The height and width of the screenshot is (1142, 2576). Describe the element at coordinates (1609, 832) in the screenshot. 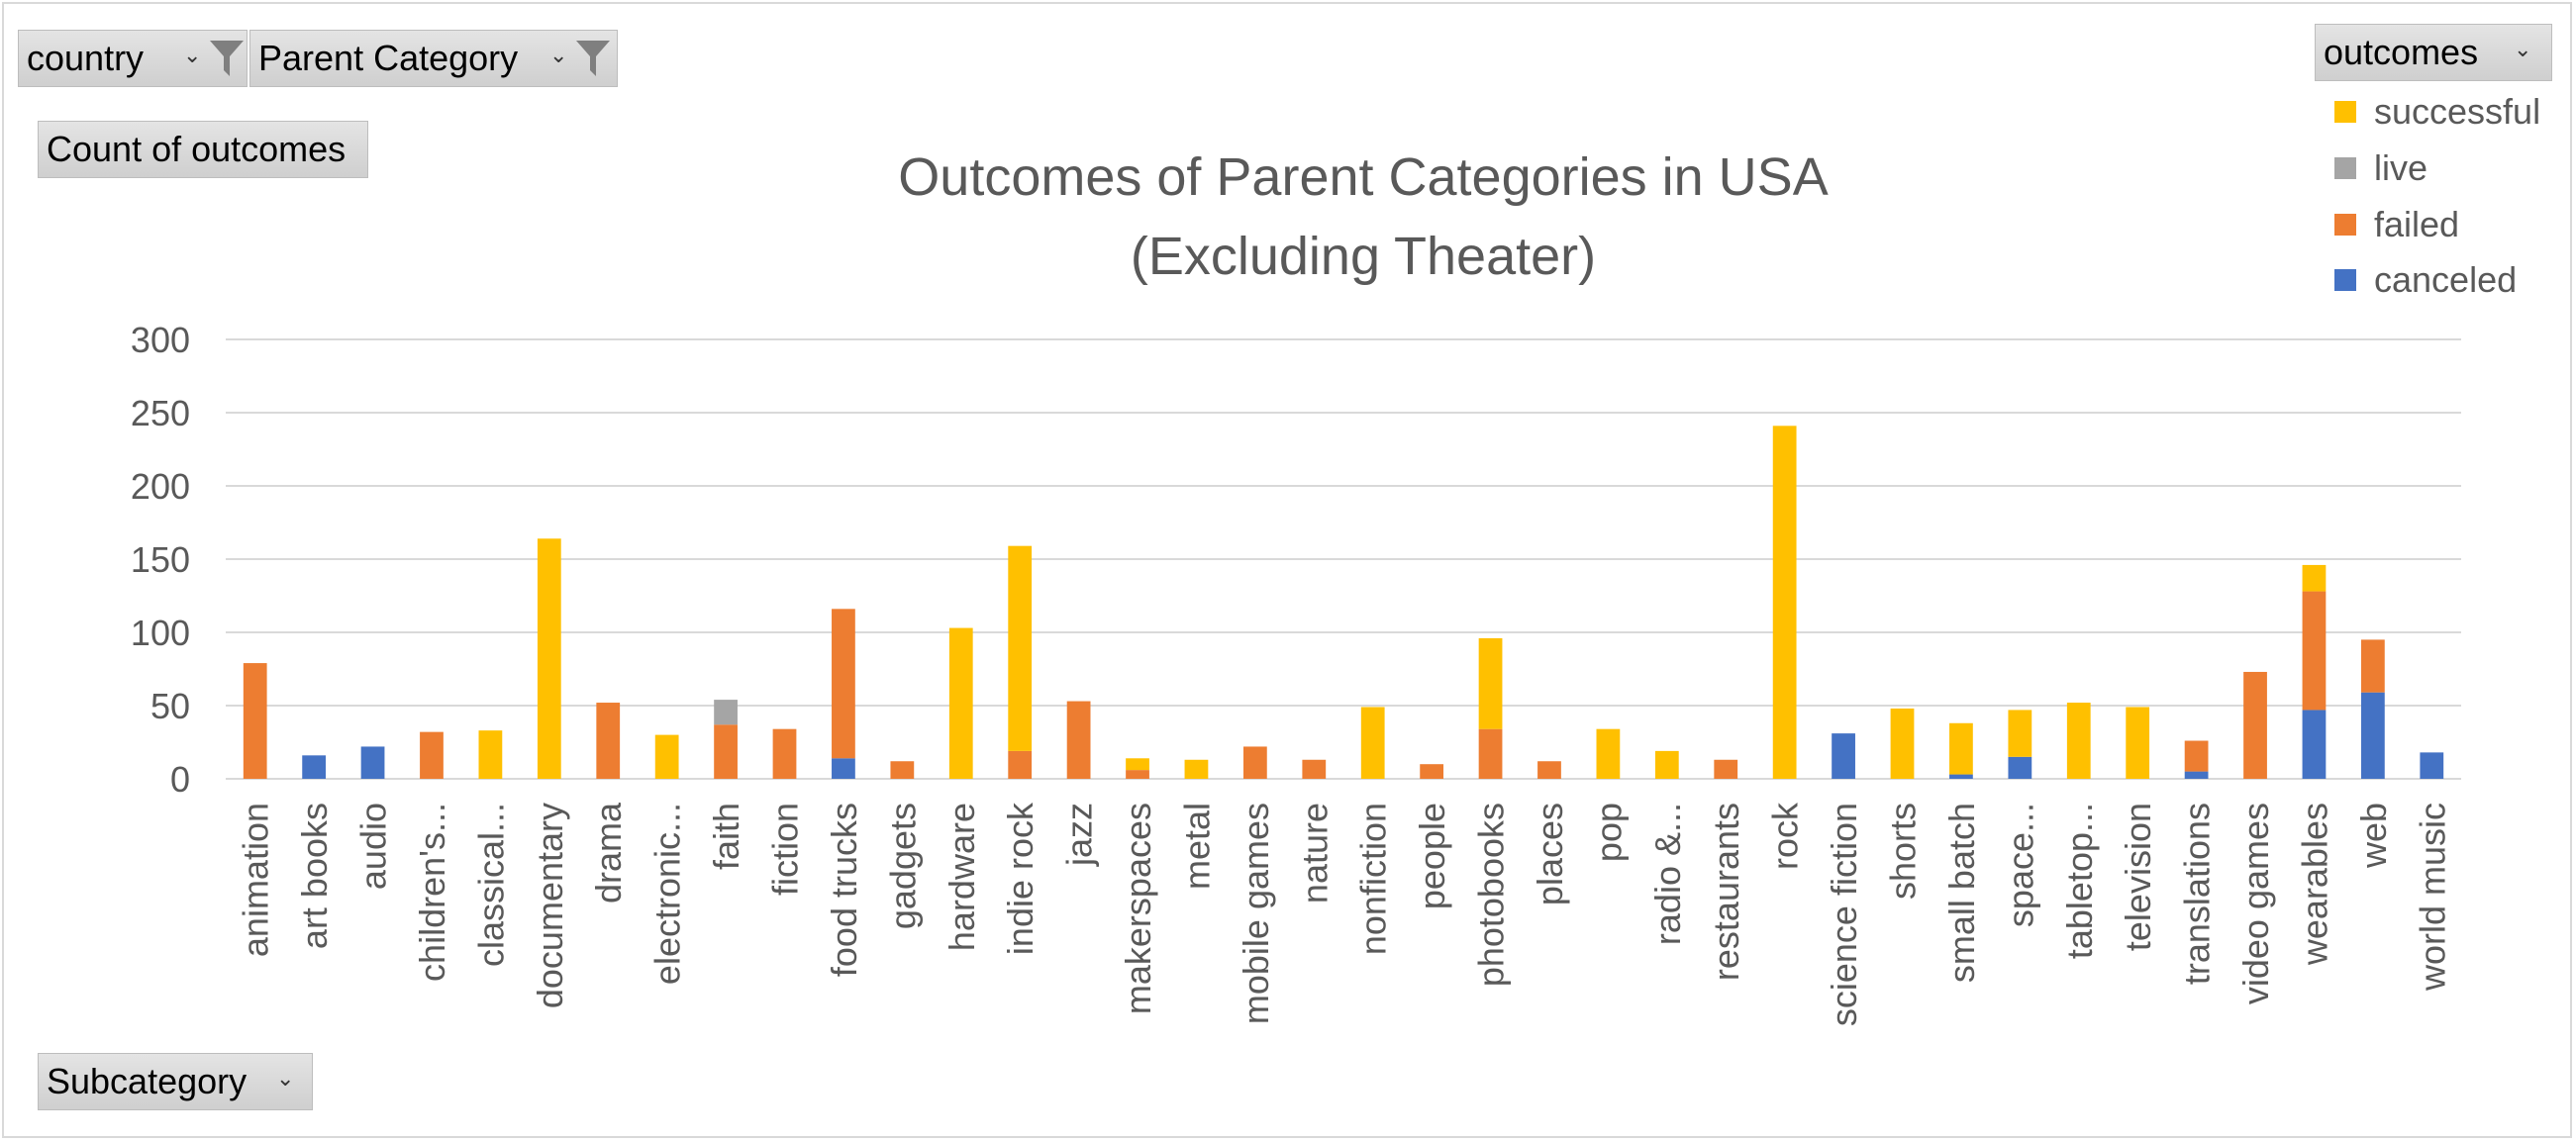

I see `x-tick-label: pop` at that location.